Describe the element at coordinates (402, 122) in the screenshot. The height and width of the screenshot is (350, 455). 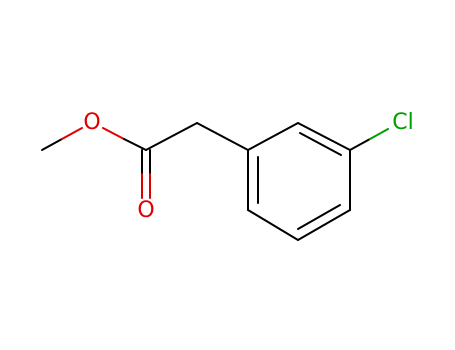
I see `atom-label: Cl` at that location.